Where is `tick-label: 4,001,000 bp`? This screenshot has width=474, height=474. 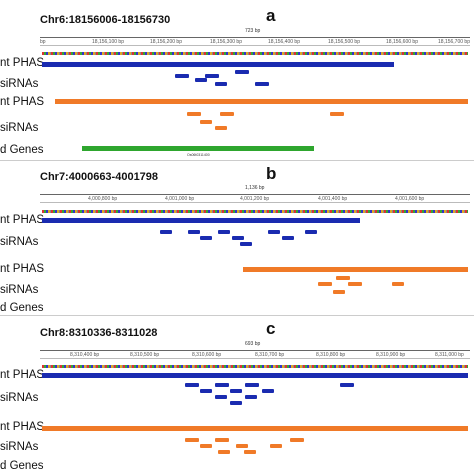 tick-label: 4,001,000 bp is located at coordinates (180, 199).